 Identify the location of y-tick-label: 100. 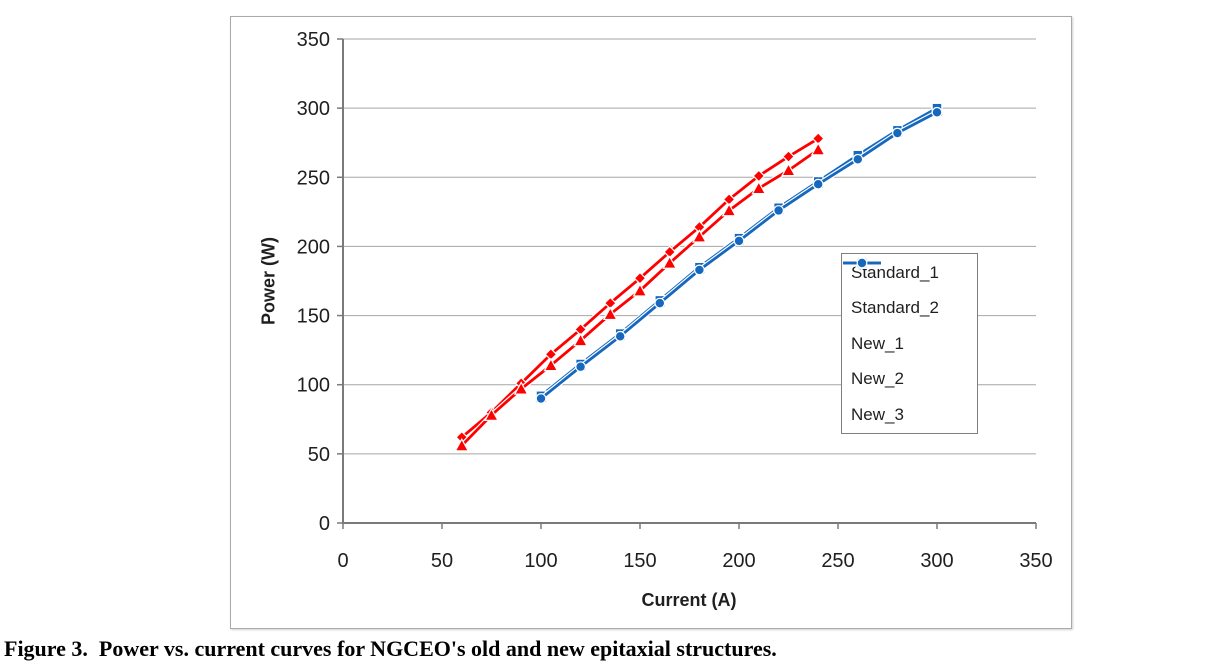
(313, 386).